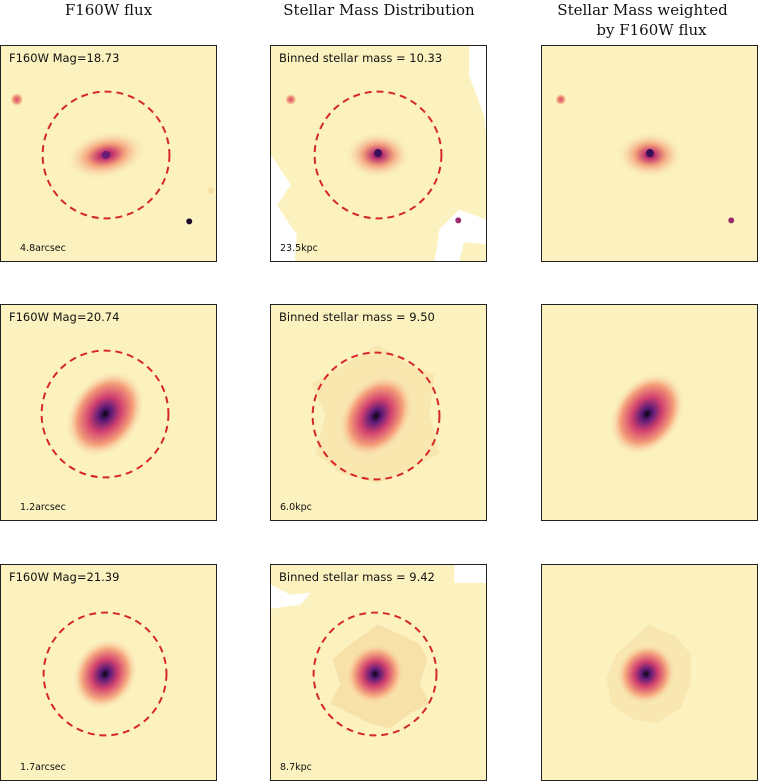 This screenshot has width=758, height=781. Describe the element at coordinates (296, 767) in the screenshot. I see `mass-scale-label: 8.7kpc` at that location.